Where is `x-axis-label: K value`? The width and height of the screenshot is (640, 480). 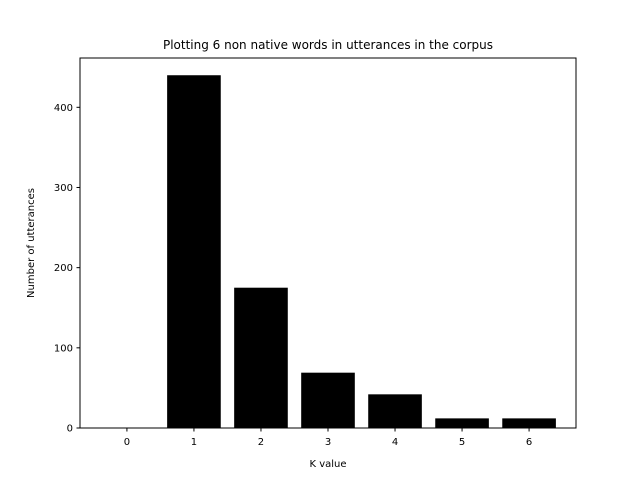 x-axis-label: K value is located at coordinates (327, 464).